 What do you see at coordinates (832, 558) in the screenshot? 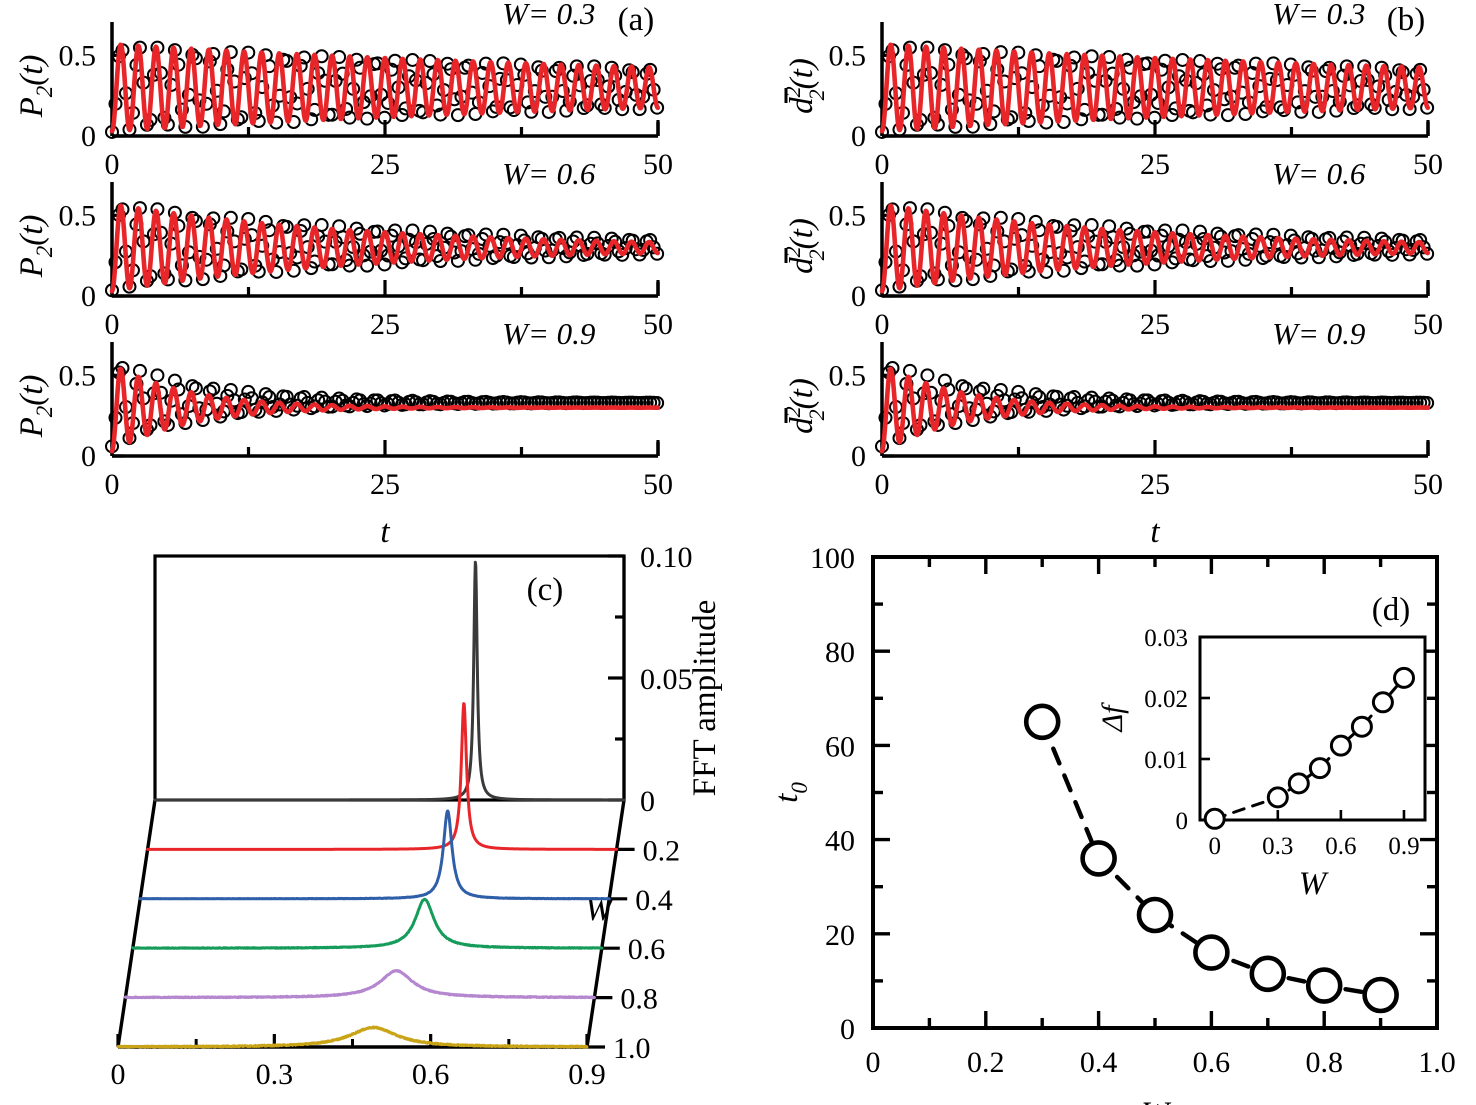
I see `ytick-label: 100` at bounding box center [832, 558].